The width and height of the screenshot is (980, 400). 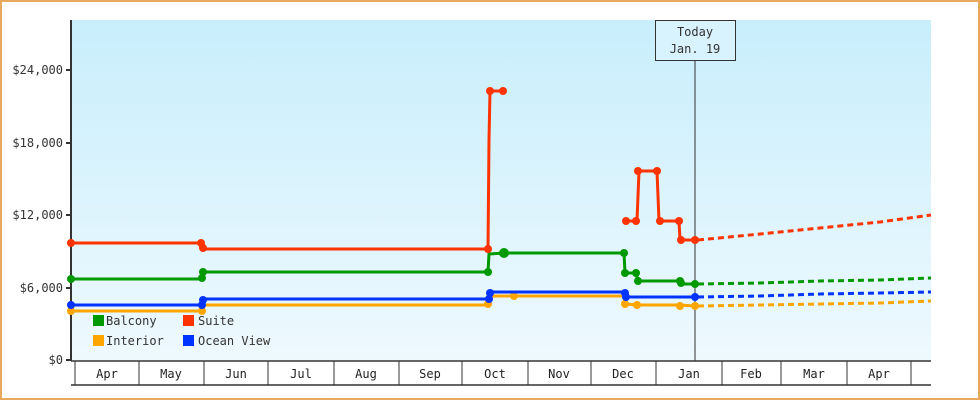 I want to click on y-tick-label: $0, so click(x=56, y=360).